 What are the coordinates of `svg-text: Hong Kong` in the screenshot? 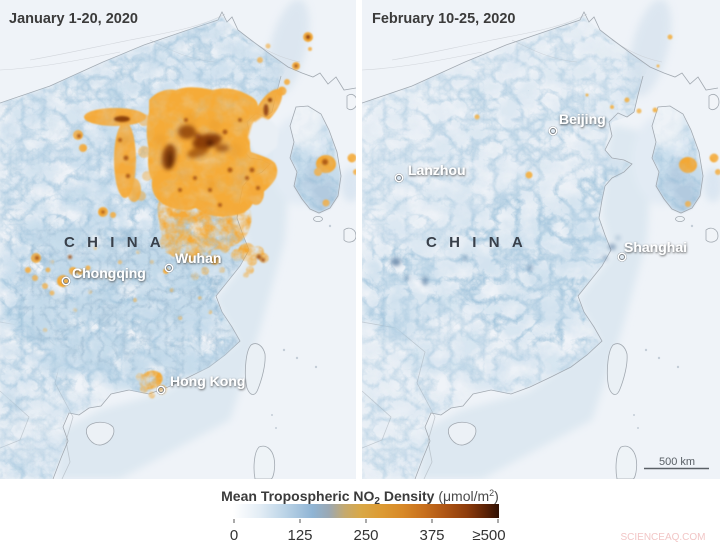 It's located at (207, 381).